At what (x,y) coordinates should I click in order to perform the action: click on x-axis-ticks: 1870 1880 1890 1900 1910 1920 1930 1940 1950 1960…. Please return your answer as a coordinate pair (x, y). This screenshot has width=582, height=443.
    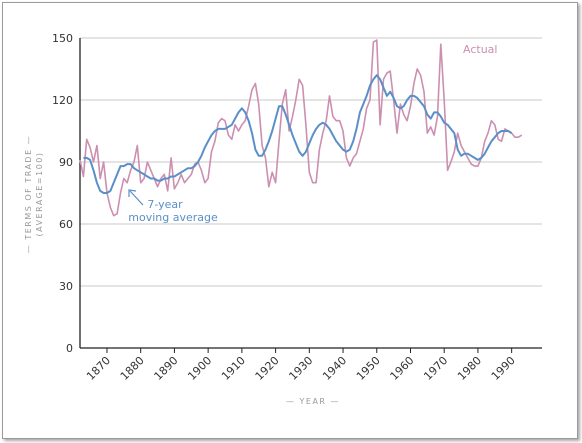
    Looking at the image, I should click on (301, 365).